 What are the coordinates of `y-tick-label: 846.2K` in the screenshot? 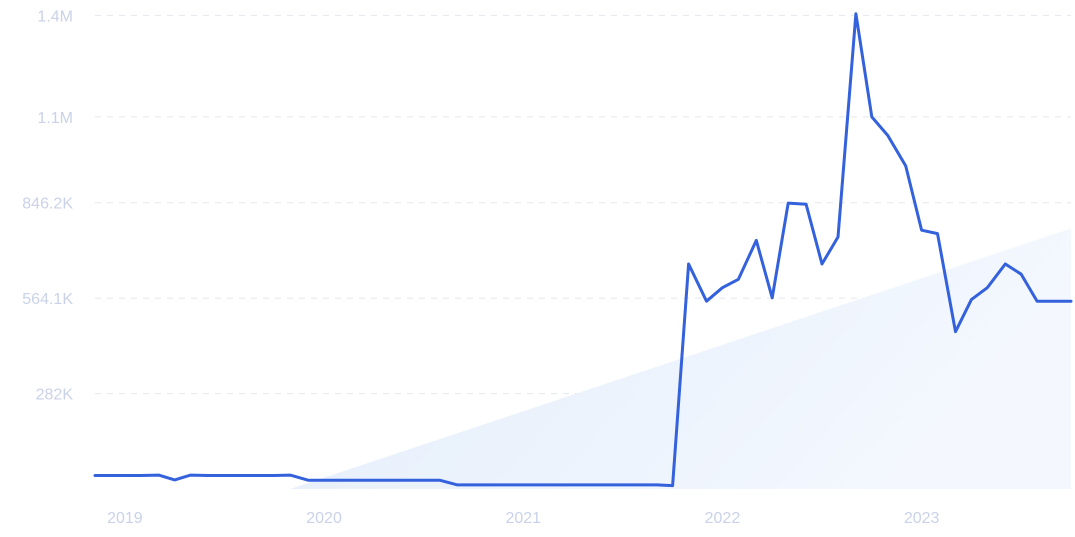 It's located at (47, 204).